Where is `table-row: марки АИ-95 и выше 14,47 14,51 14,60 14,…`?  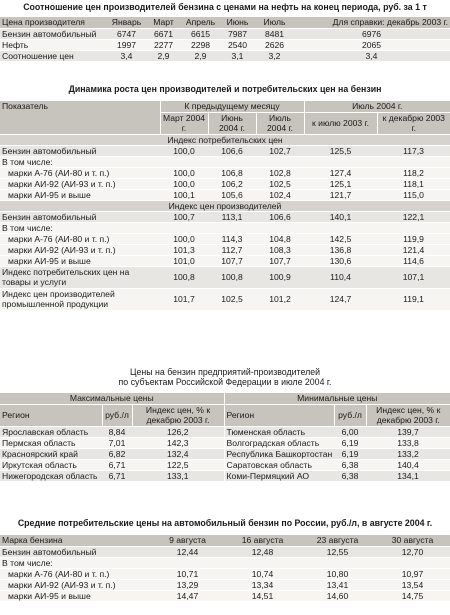 table-row: марки АИ-95 и выше 14,47 14,51 14,60 14,… is located at coordinates (225, 596).